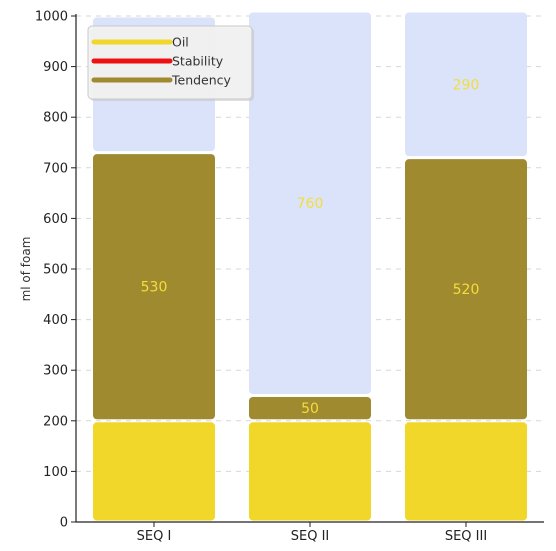 The height and width of the screenshot is (551, 556). Describe the element at coordinates (170, 63) in the screenshot. I see `legend: Oil Stability Tendency` at that location.